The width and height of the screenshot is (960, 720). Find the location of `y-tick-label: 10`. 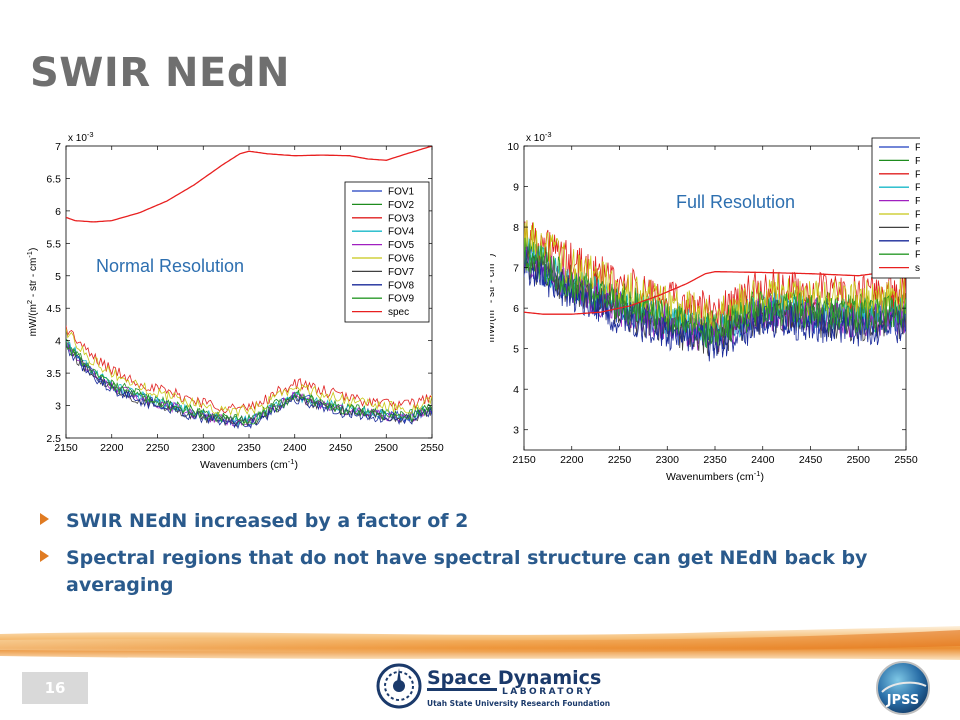

y-tick-label: 10 is located at coordinates (513, 147).